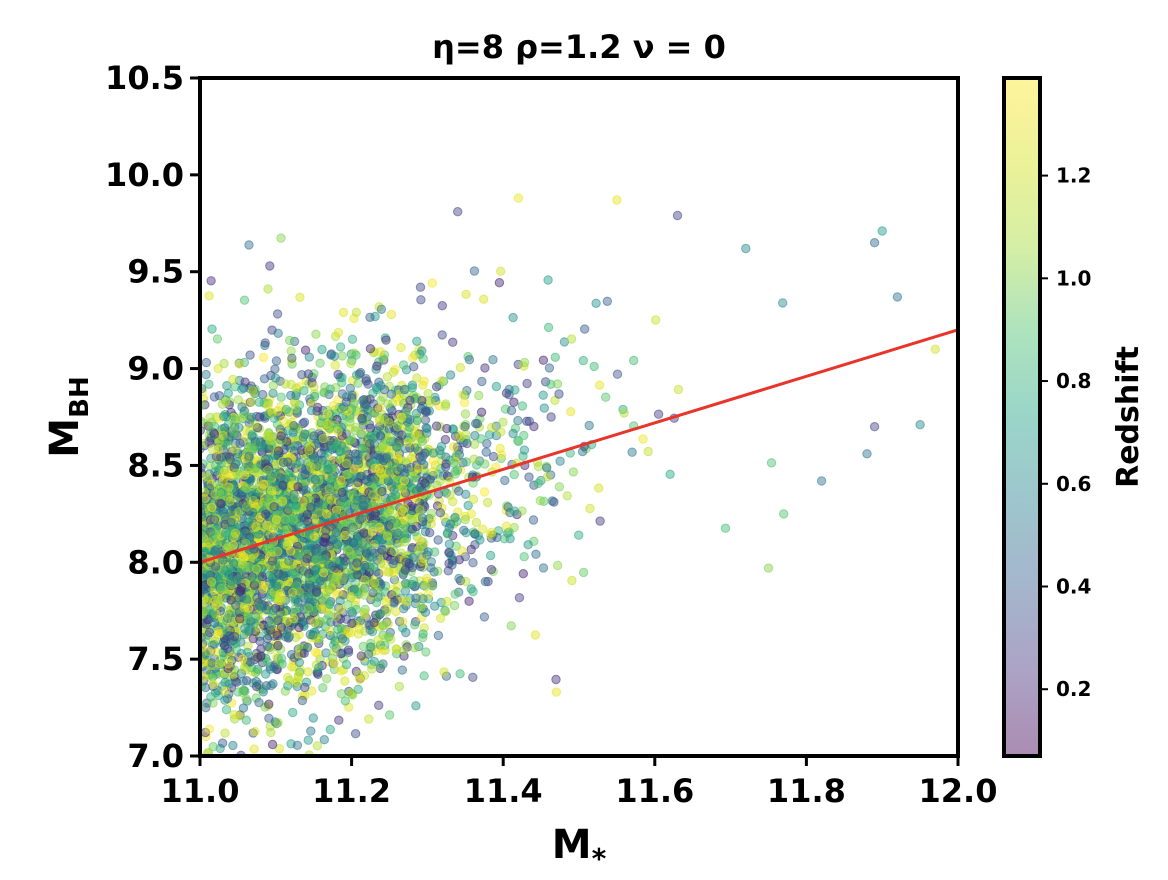 The width and height of the screenshot is (1168, 880). What do you see at coordinates (80, 397) in the screenshot?
I see `y-axis-label-sub: BH` at bounding box center [80, 397].